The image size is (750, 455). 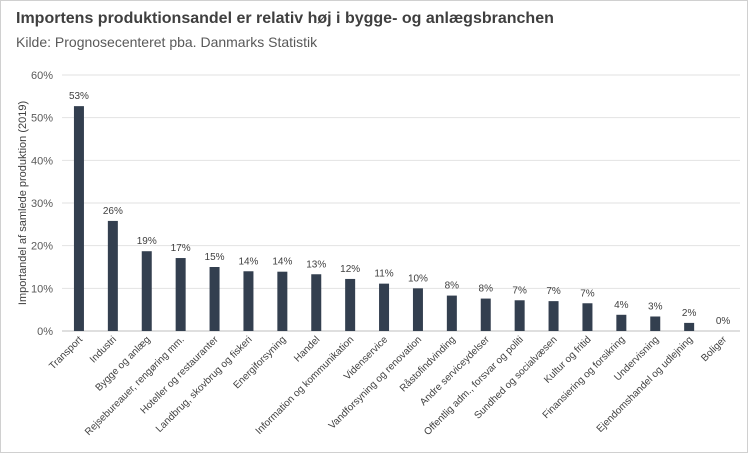 What do you see at coordinates (621, 305) in the screenshot?
I see `data-label: 4%` at bounding box center [621, 305].